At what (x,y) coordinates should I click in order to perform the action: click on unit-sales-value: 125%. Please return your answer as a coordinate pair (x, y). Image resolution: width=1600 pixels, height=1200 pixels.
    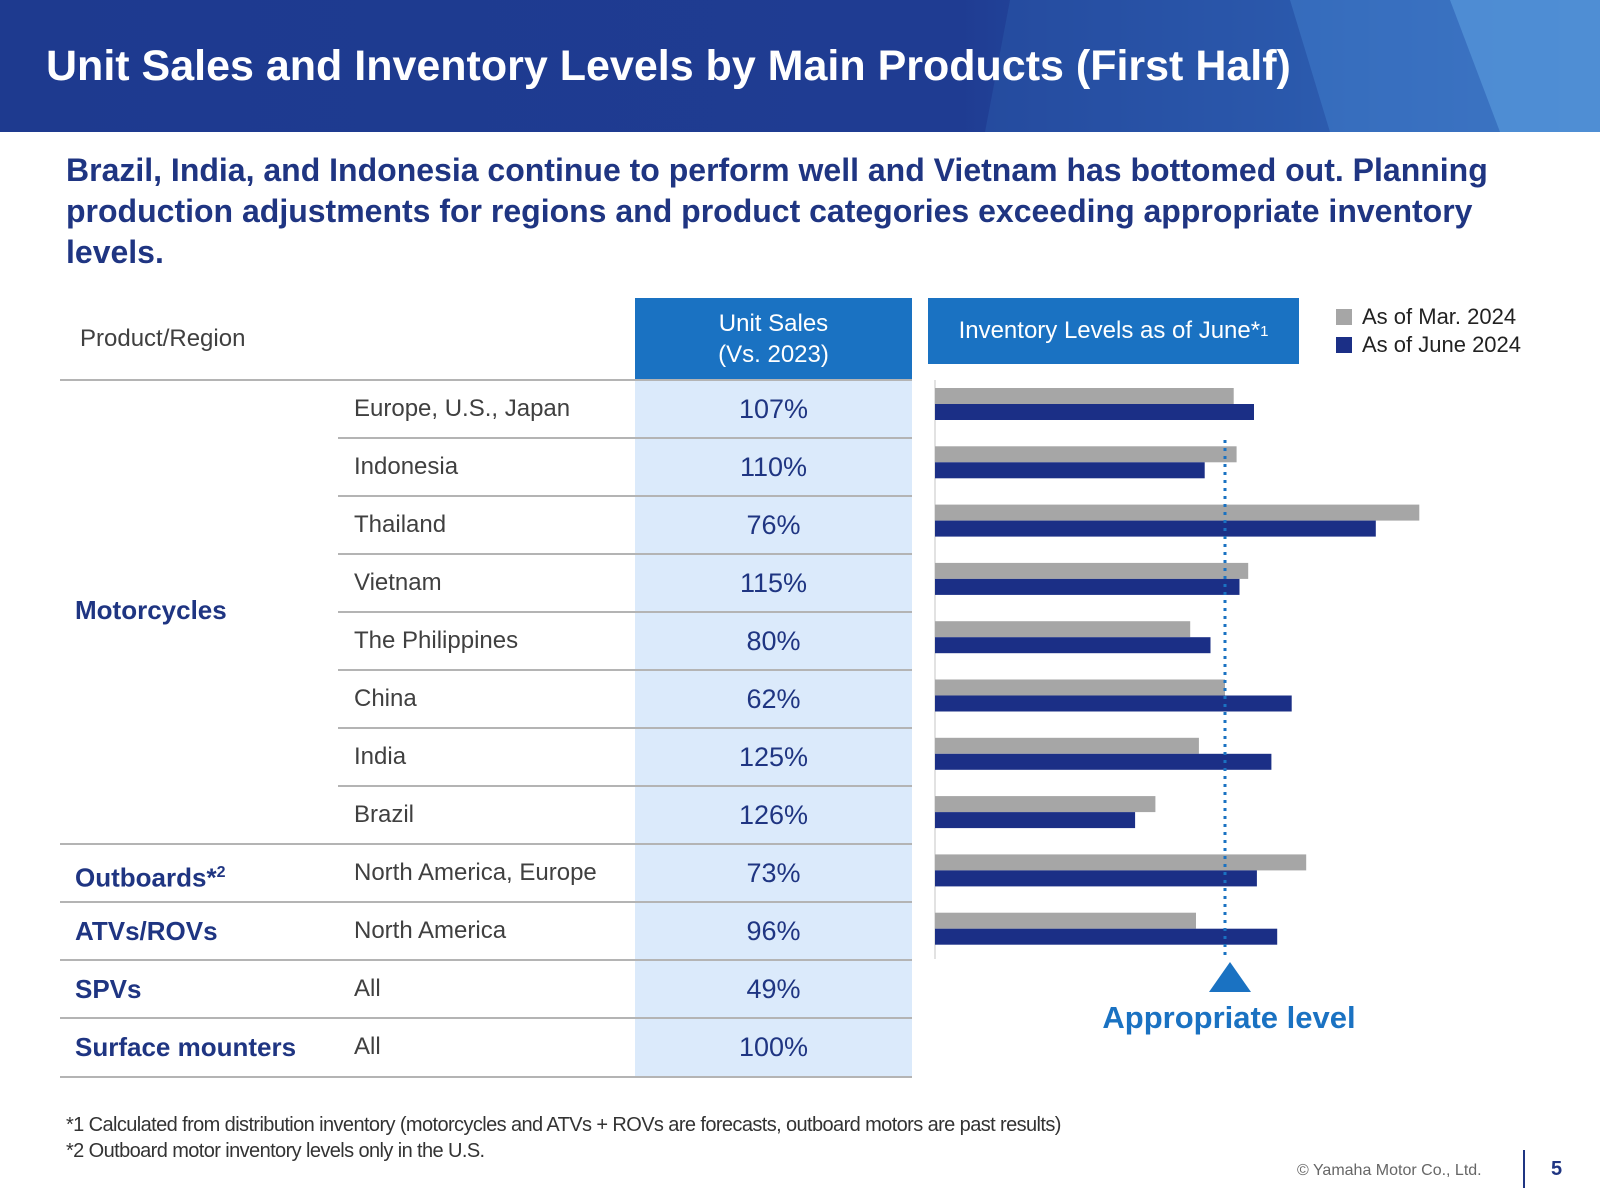
    Looking at the image, I should click on (773, 757).